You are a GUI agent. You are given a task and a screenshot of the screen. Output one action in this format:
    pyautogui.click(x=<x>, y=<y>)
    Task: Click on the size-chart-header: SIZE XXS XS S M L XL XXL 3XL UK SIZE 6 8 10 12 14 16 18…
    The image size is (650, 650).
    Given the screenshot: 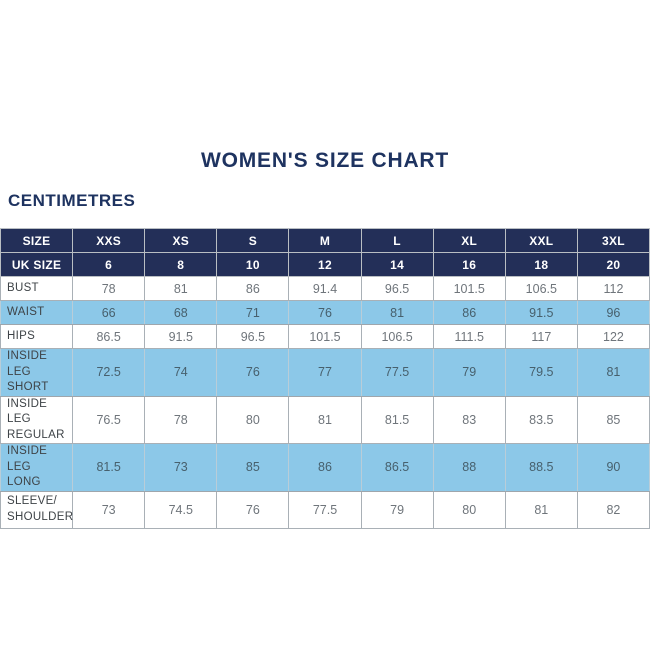 What is the action you would take?
    pyautogui.click(x=325, y=252)
    